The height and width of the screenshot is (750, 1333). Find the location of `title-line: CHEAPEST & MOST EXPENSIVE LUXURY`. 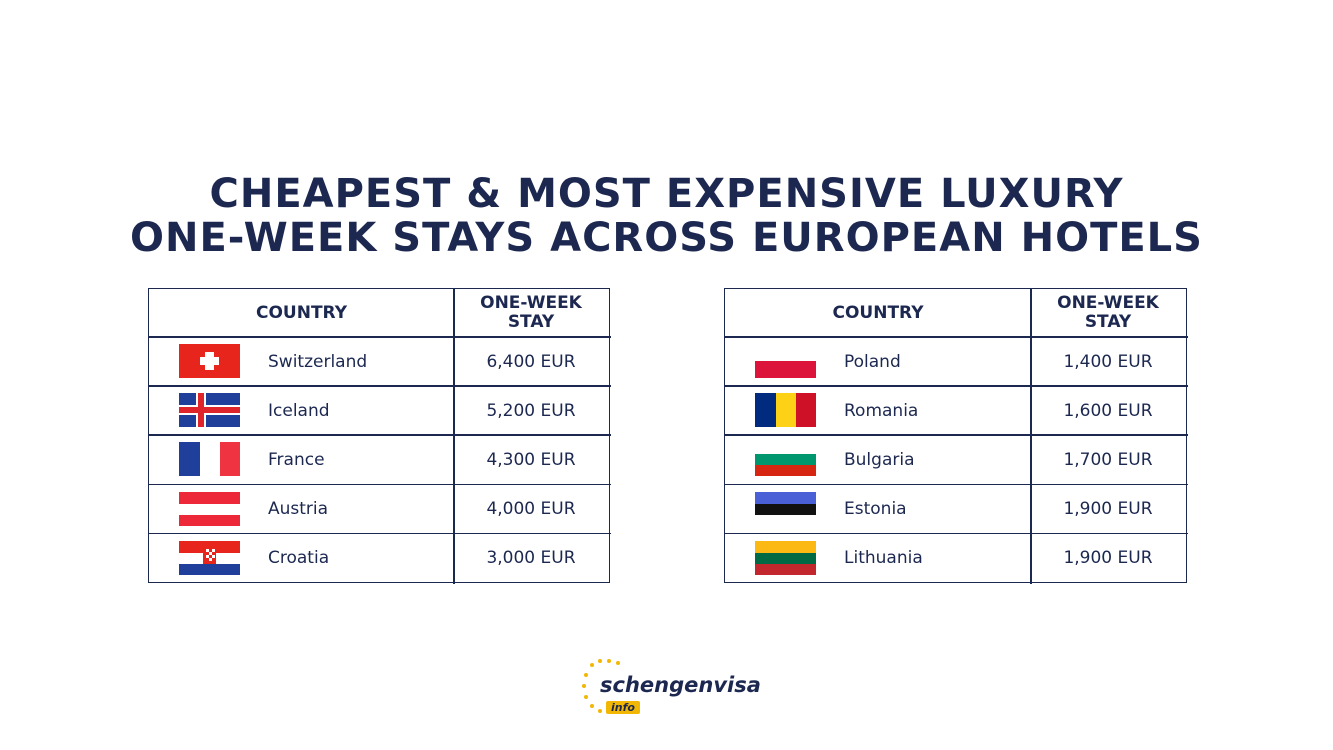

title-line: CHEAPEST & MOST EXPENSIVE LUXURY is located at coordinates (666, 194).